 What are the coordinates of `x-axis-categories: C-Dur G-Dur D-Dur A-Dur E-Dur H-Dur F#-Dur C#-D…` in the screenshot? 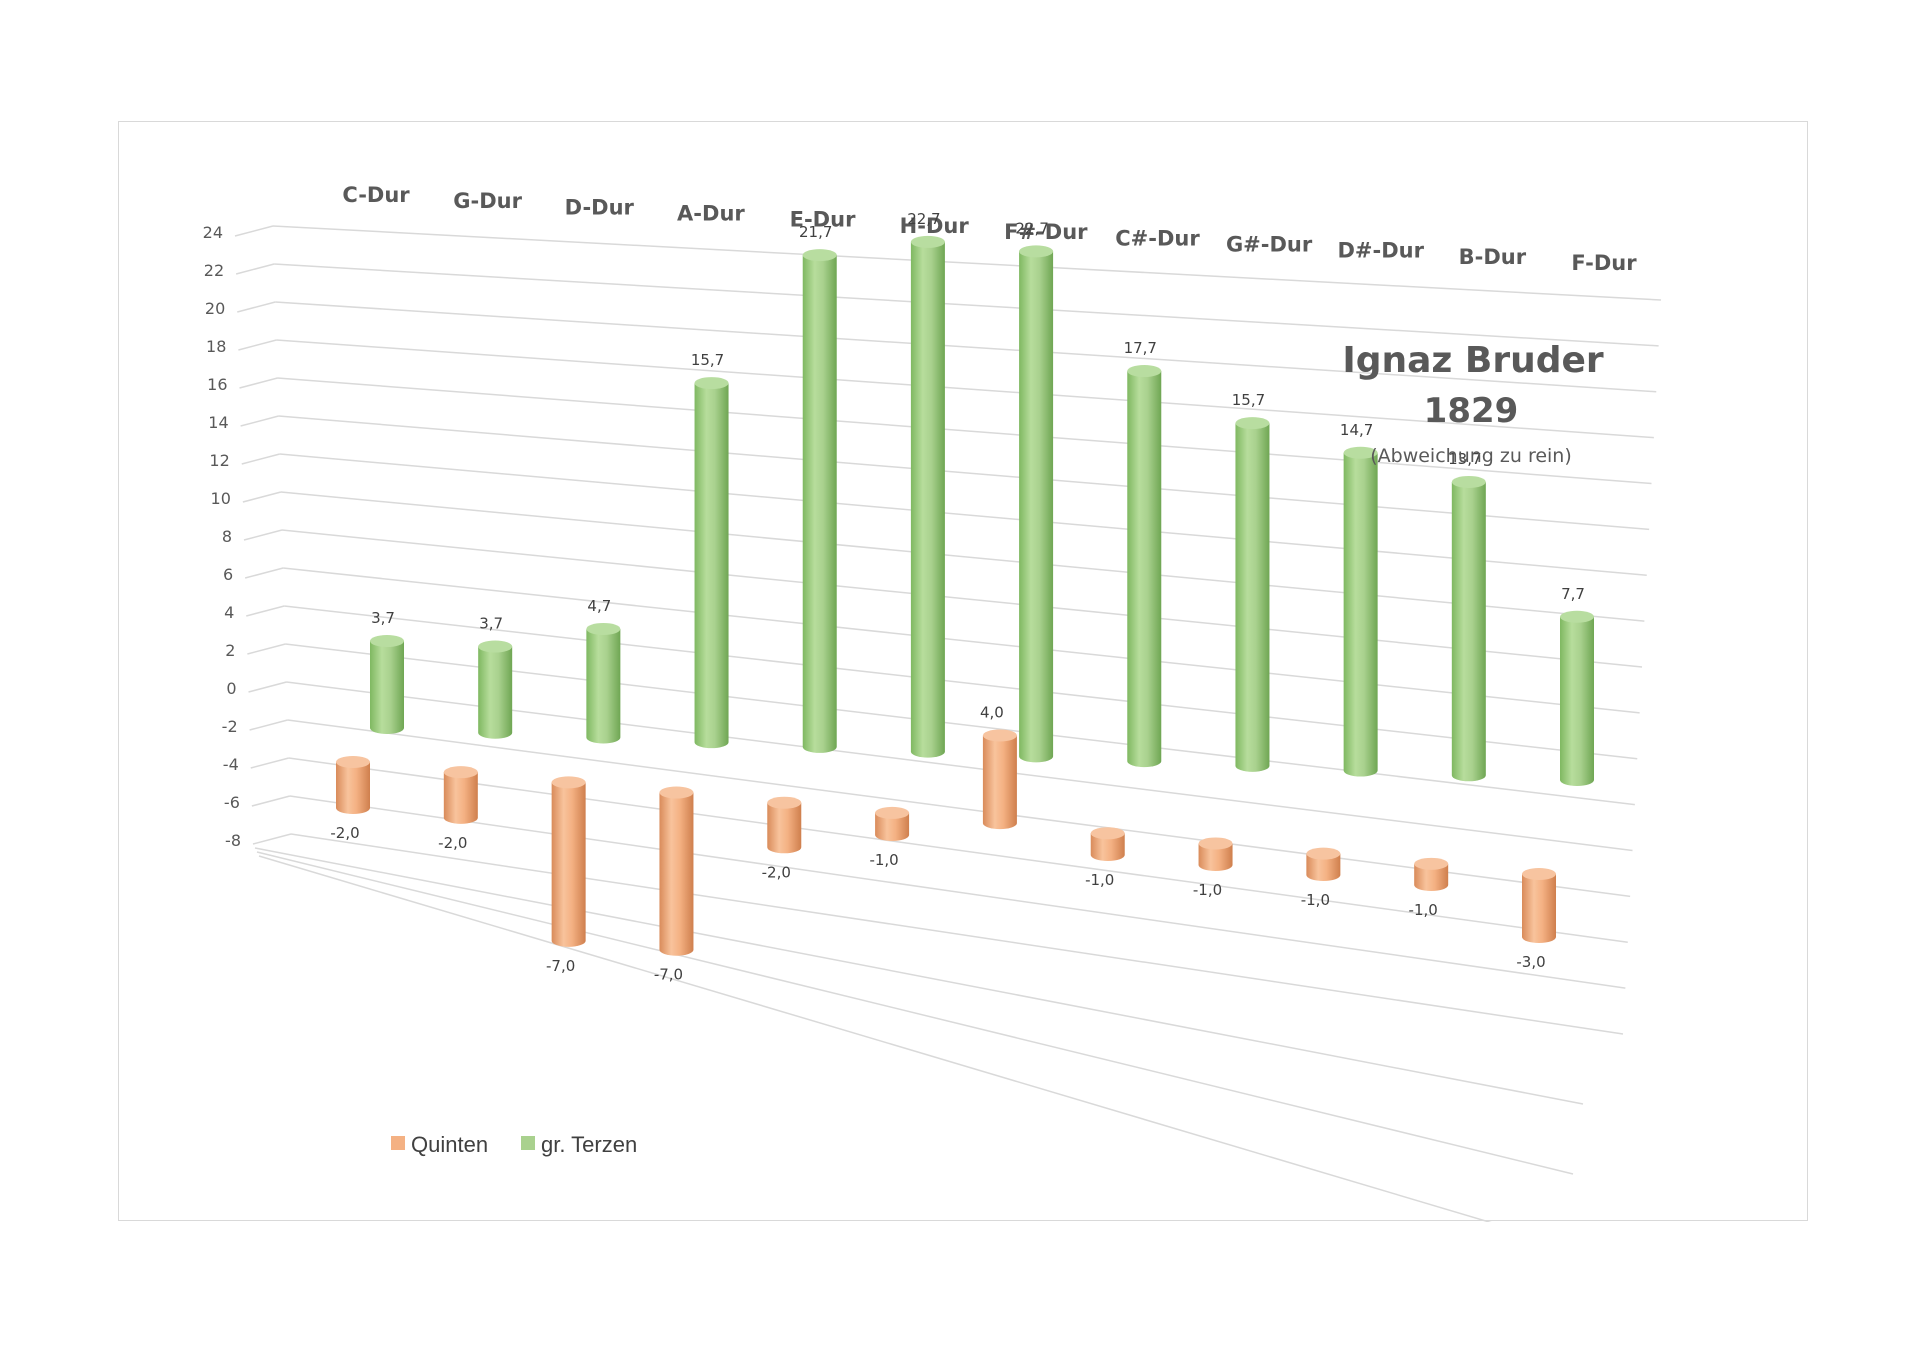 It's located at (989, 229).